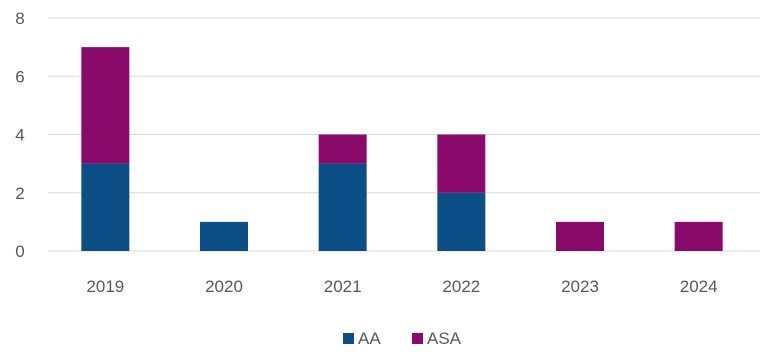  What do you see at coordinates (461, 221) in the screenshot?
I see `bar-aa-2022` at bounding box center [461, 221].